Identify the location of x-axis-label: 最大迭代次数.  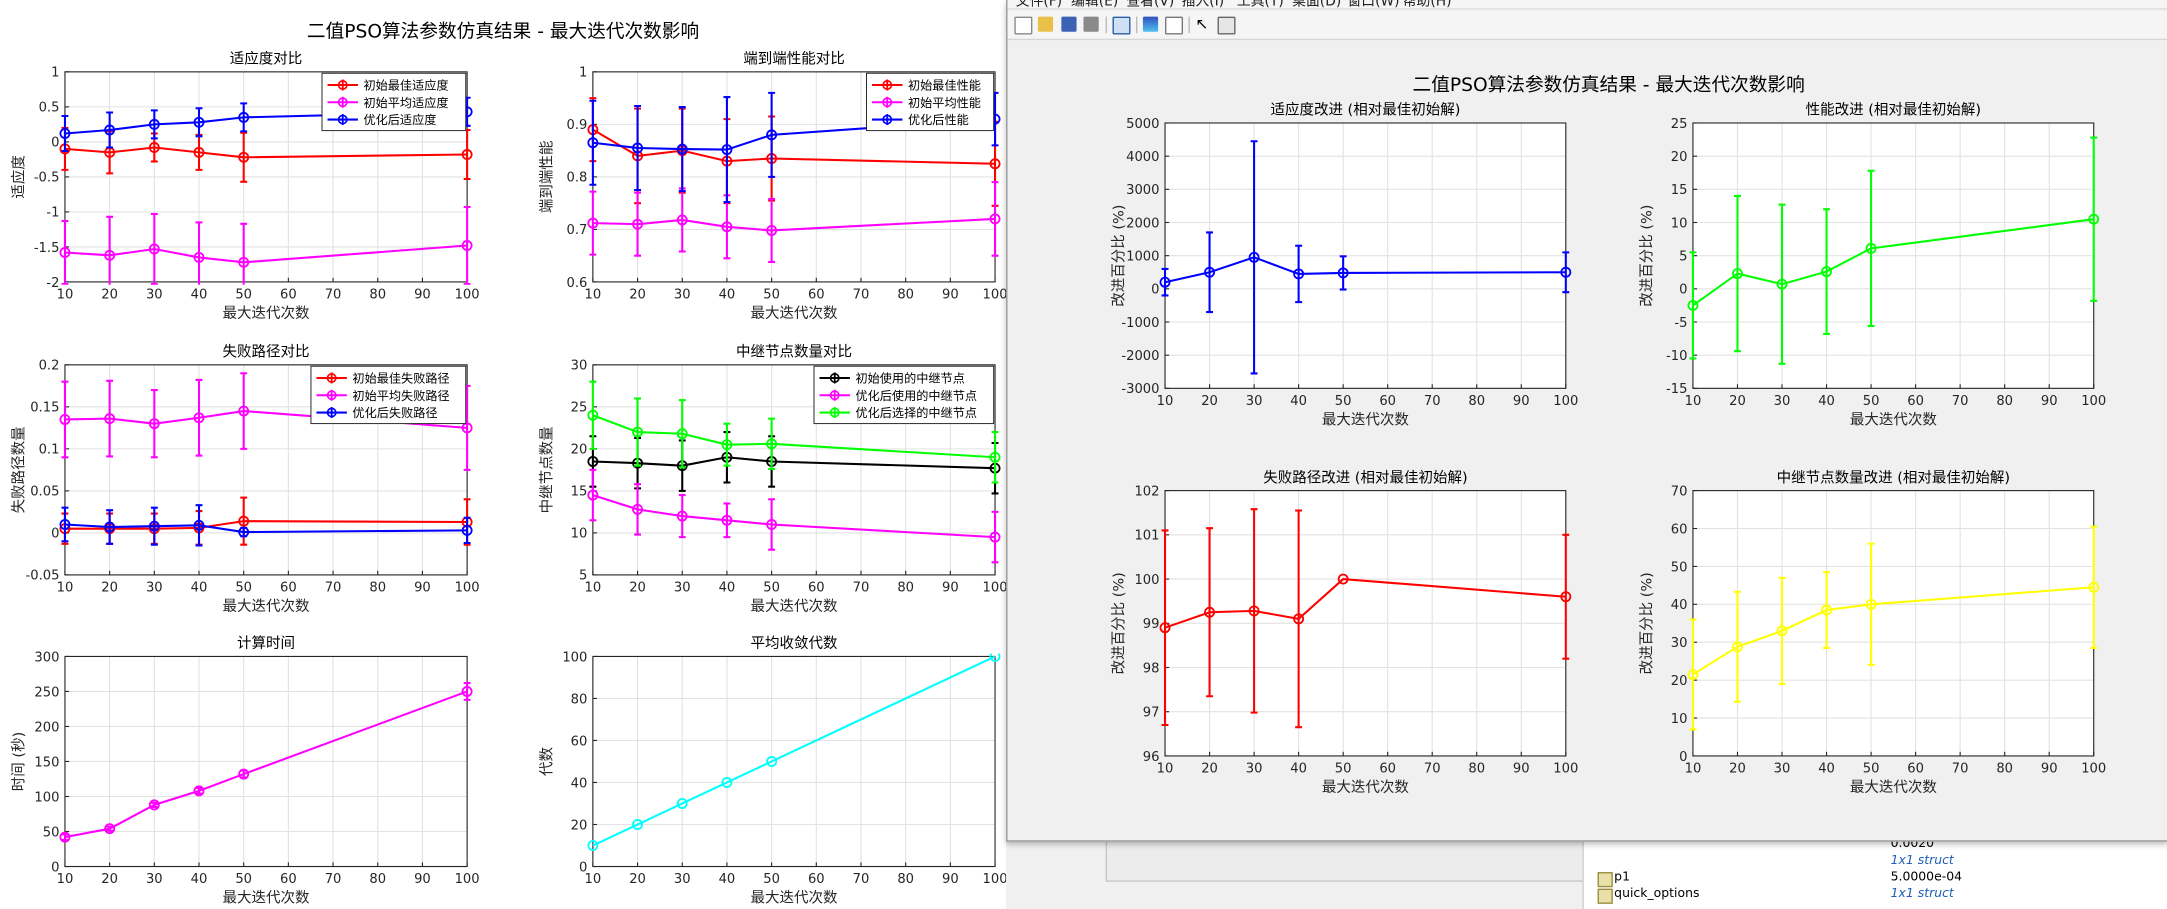
(1365, 787).